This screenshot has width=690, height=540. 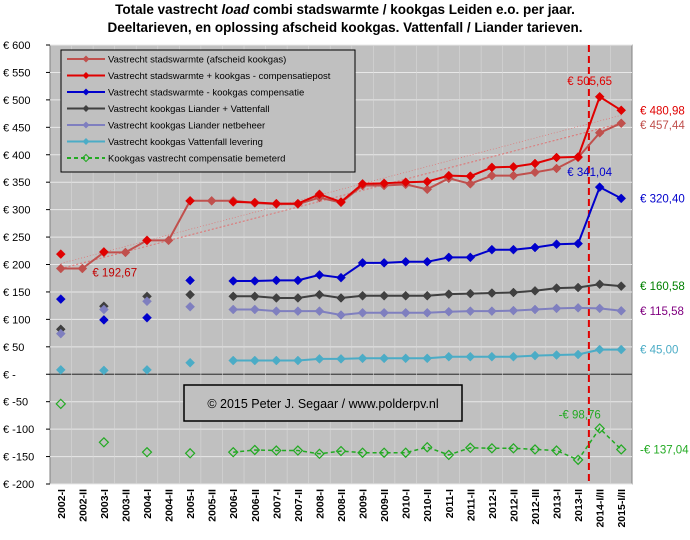 What do you see at coordinates (493, 504) in the screenshot?
I see `x-tick-label: 2012-I` at bounding box center [493, 504].